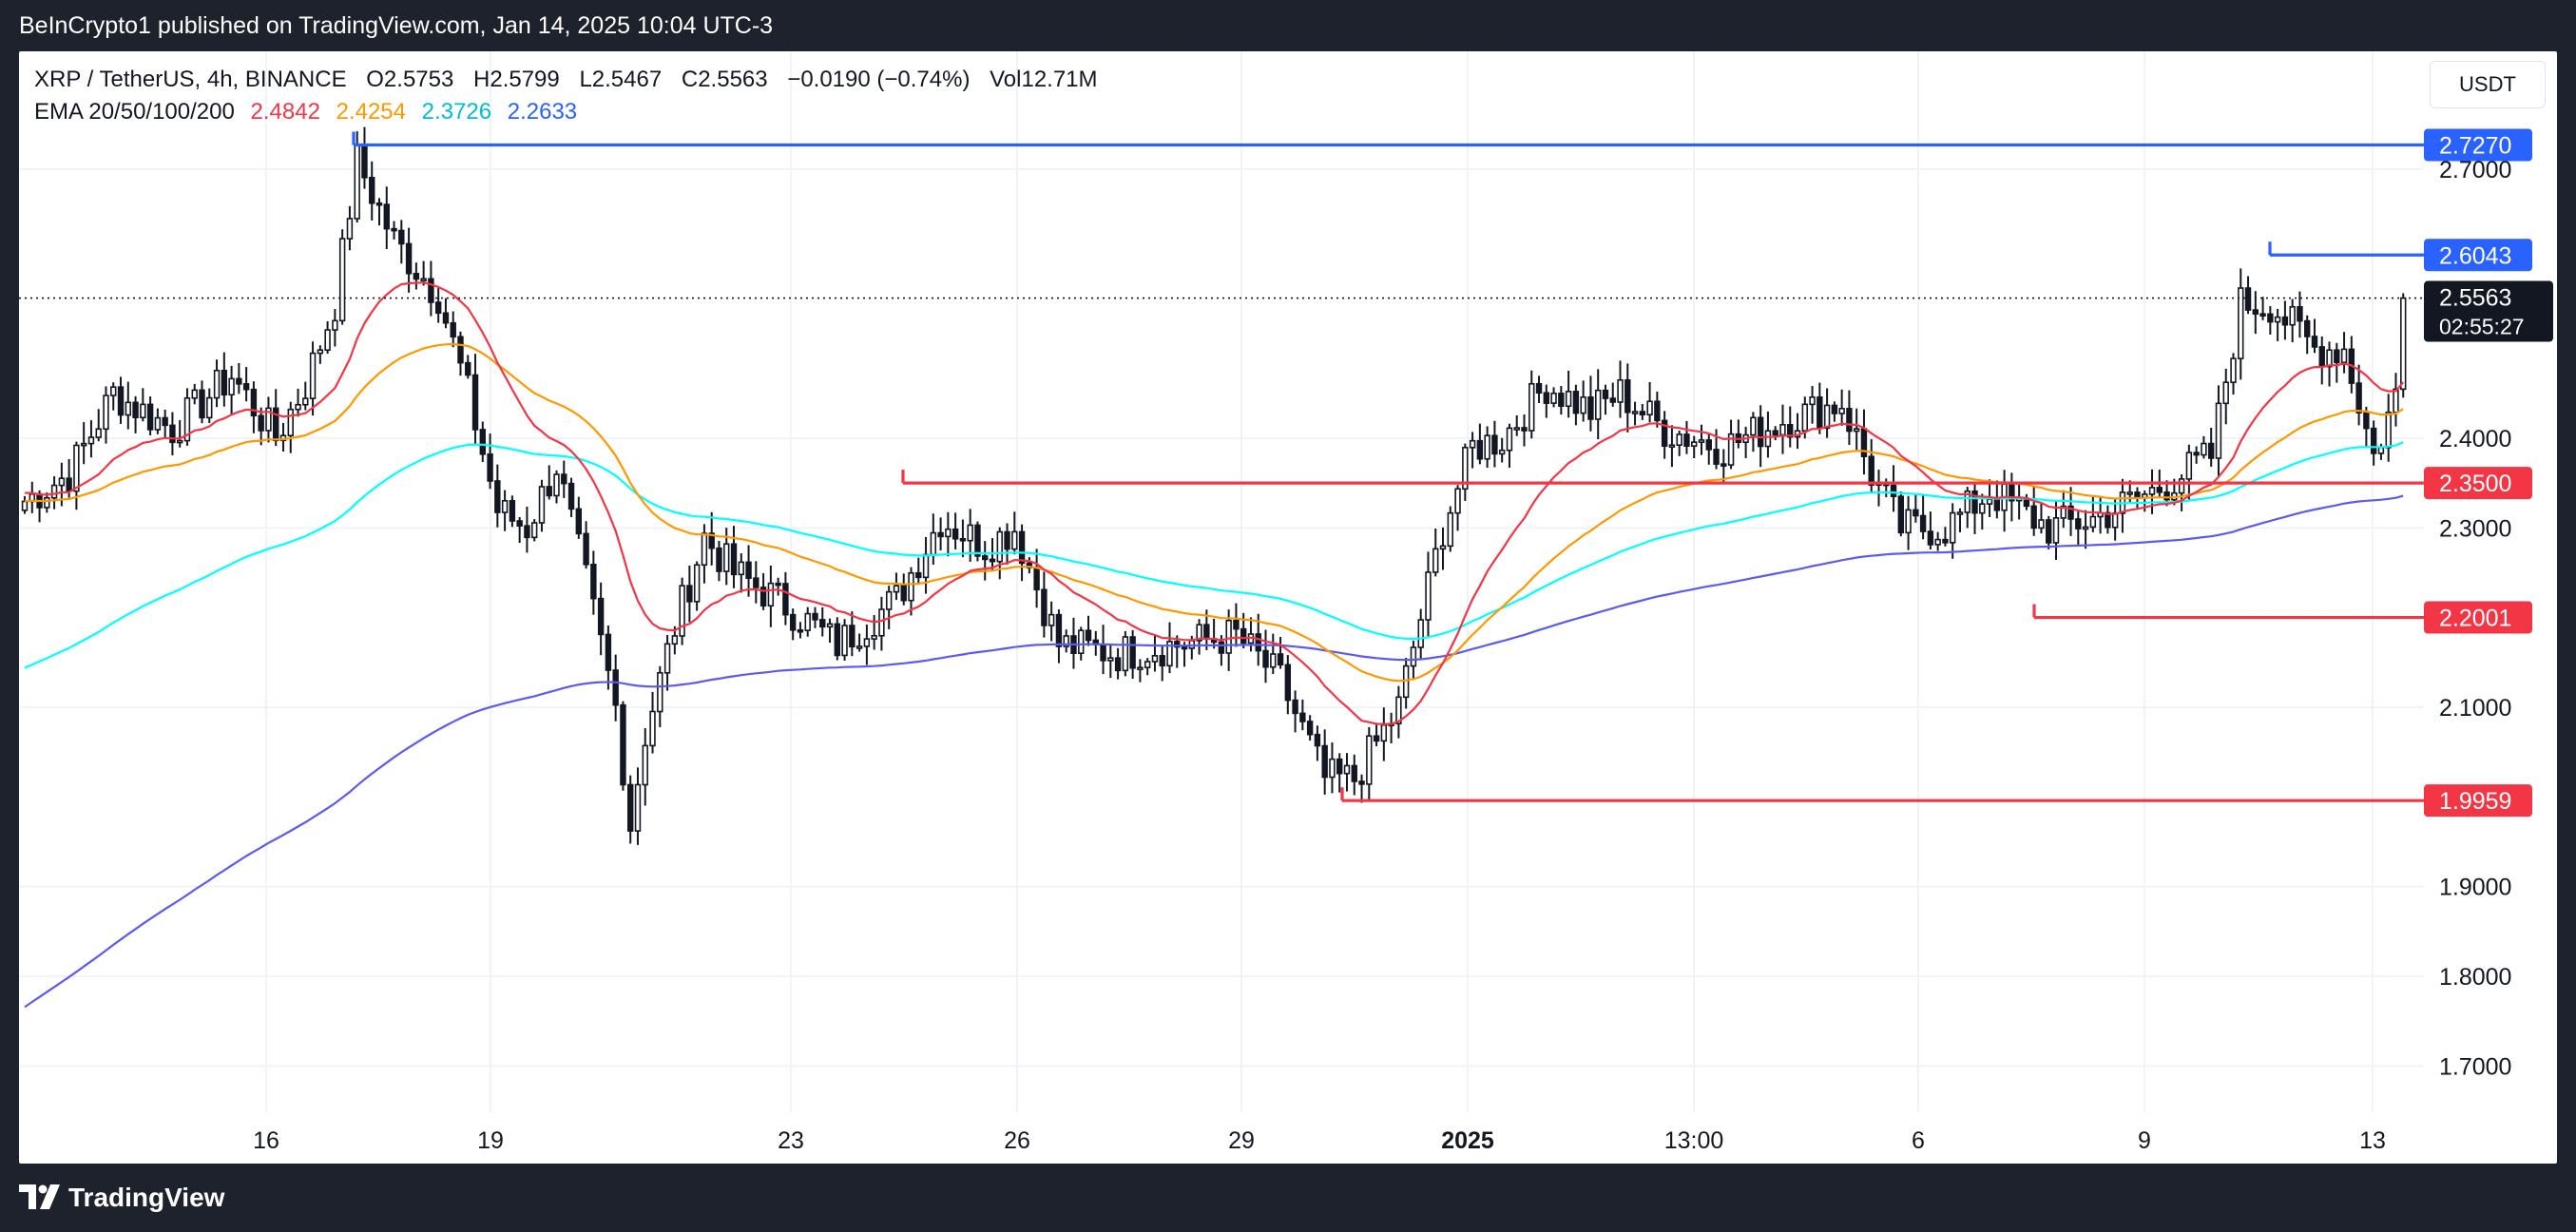  What do you see at coordinates (1663, 477) in the screenshot?
I see `support-2.3500-level` at bounding box center [1663, 477].